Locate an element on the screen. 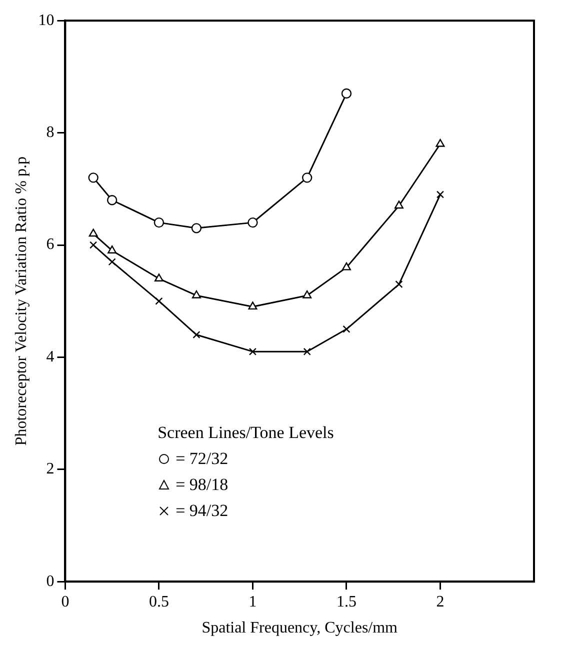 The width and height of the screenshot is (570, 650). y-tick-label: 6 is located at coordinates (50, 245).